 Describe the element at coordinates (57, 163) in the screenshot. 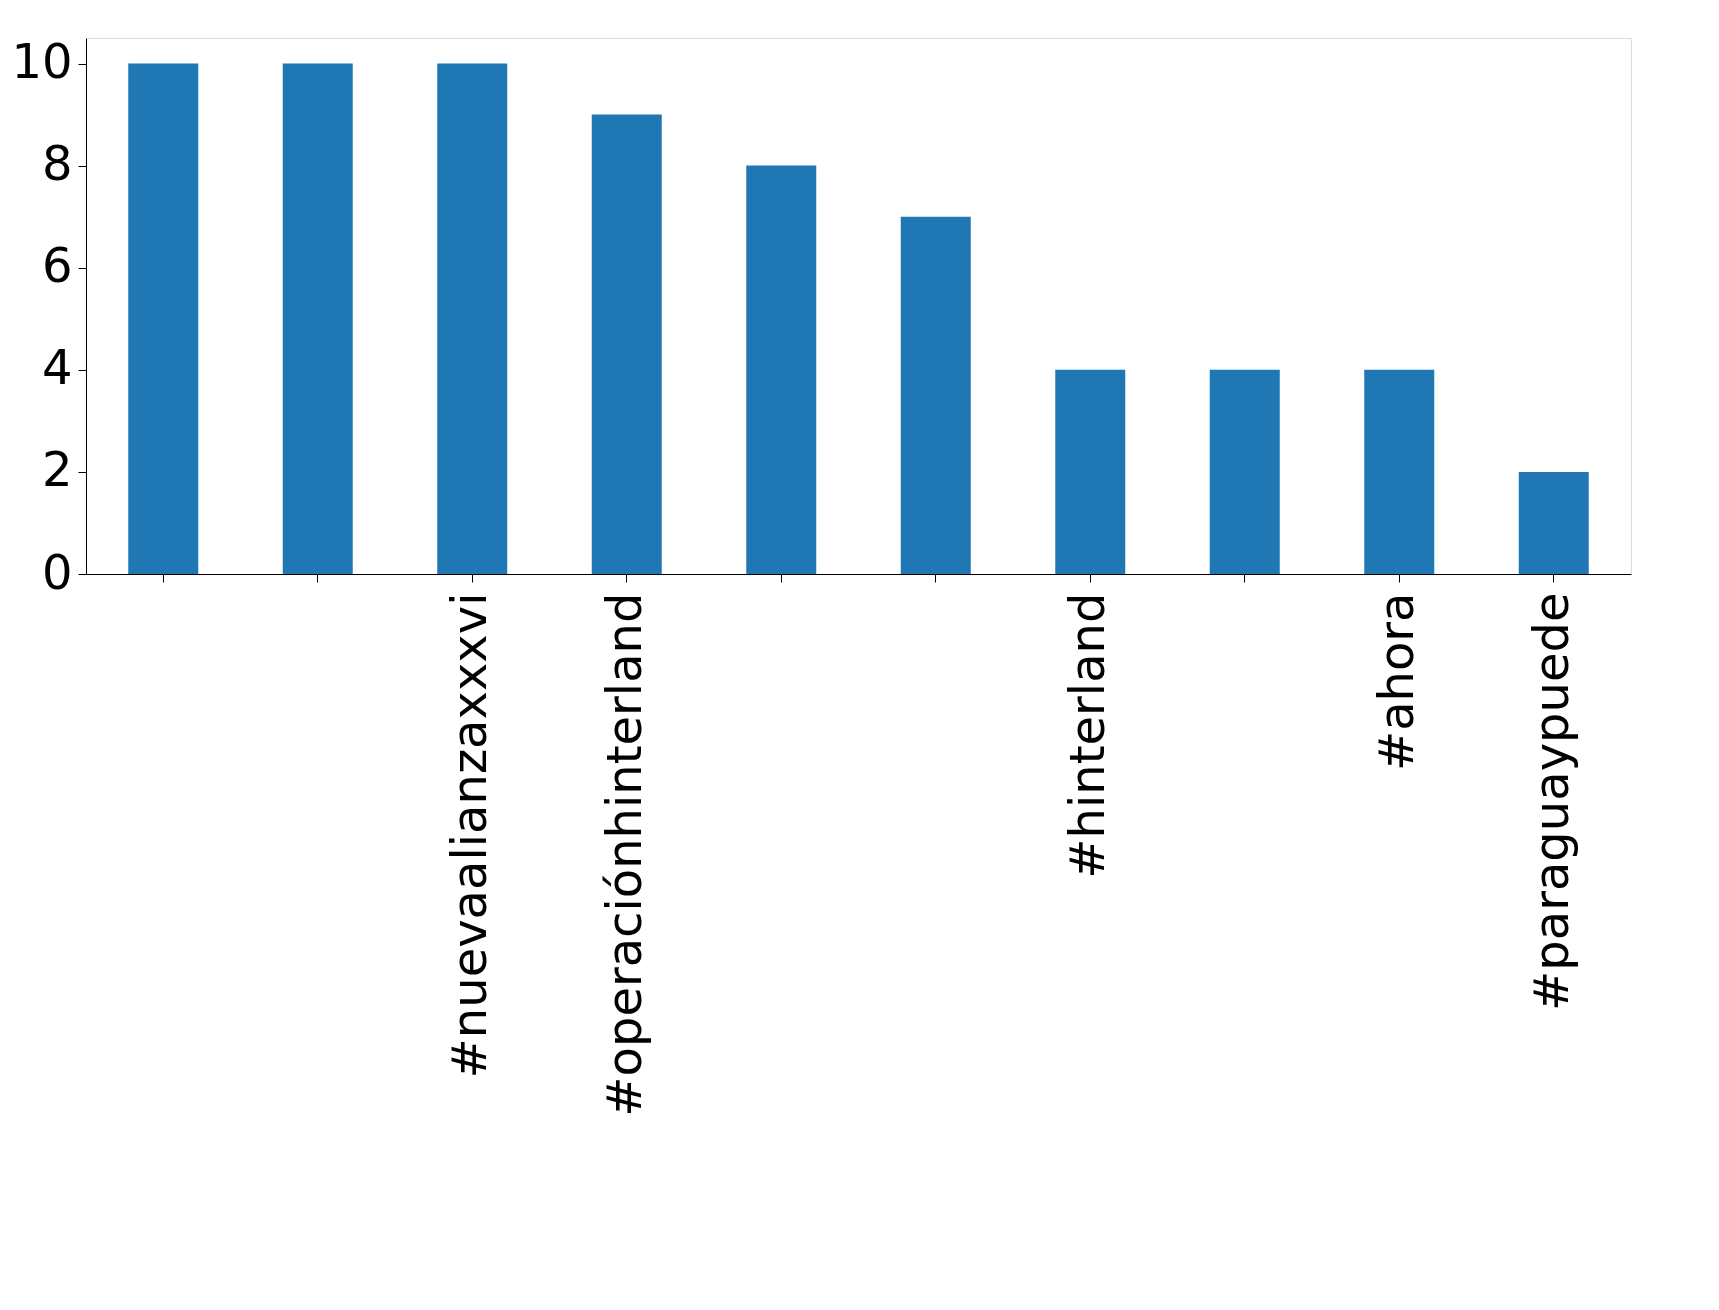

I see `y-tick-label: 8` at that location.